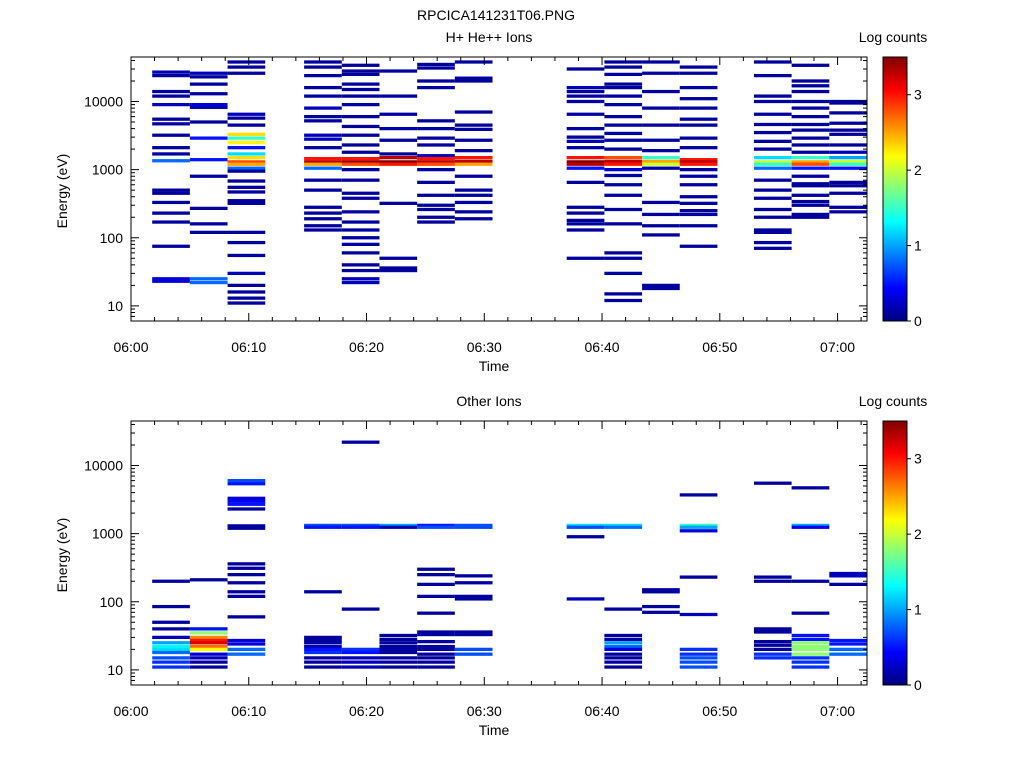  I want to click on colorbar-tick-label: 0, so click(918, 685).